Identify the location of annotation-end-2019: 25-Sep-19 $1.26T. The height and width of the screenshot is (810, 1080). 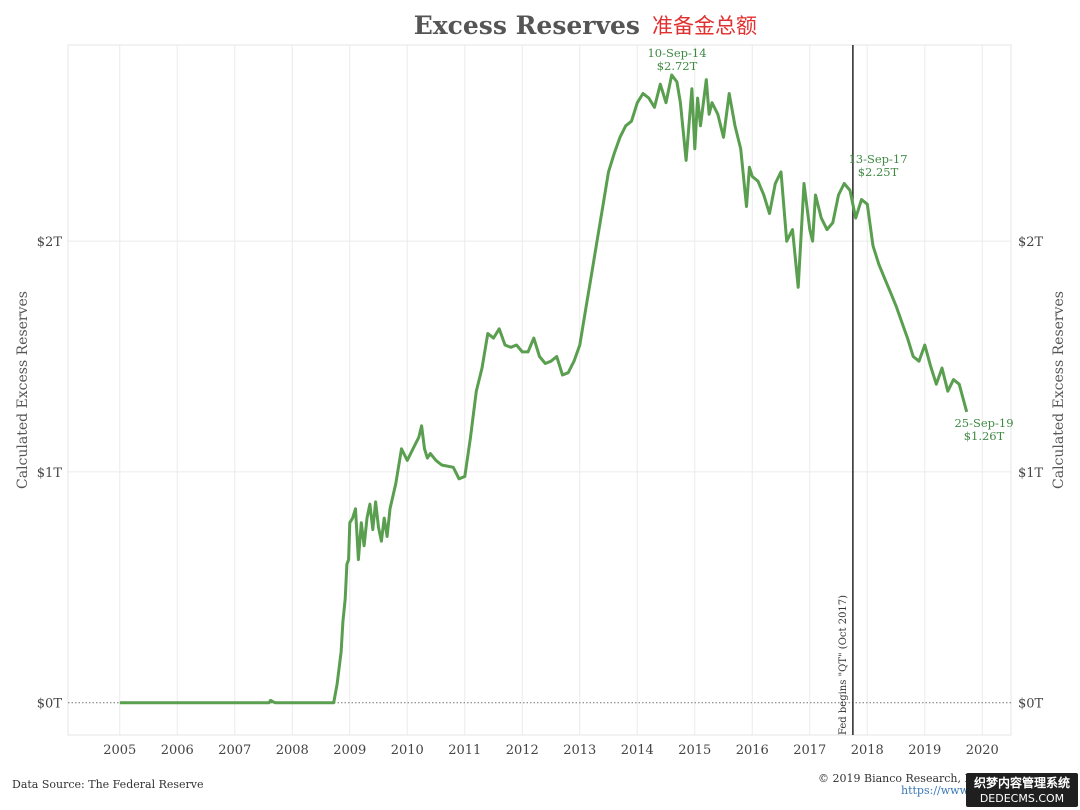
(983, 429).